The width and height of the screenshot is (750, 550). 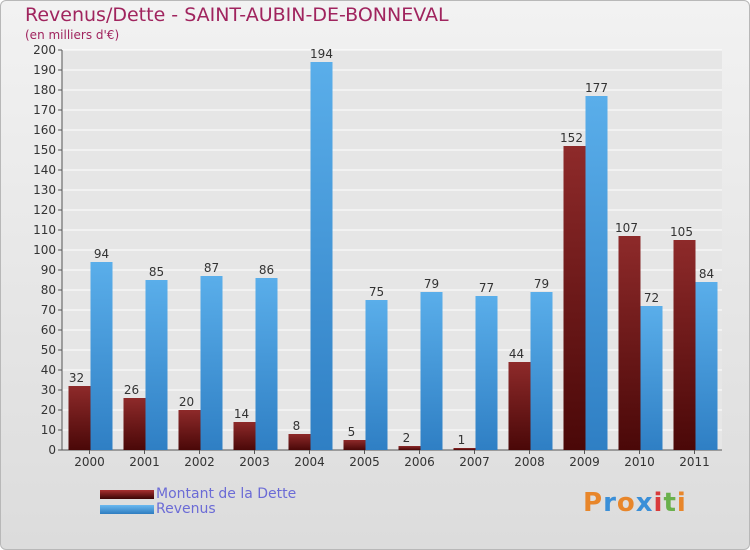 What do you see at coordinates (127, 494) in the screenshot?
I see `legend-swatch-dette` at bounding box center [127, 494].